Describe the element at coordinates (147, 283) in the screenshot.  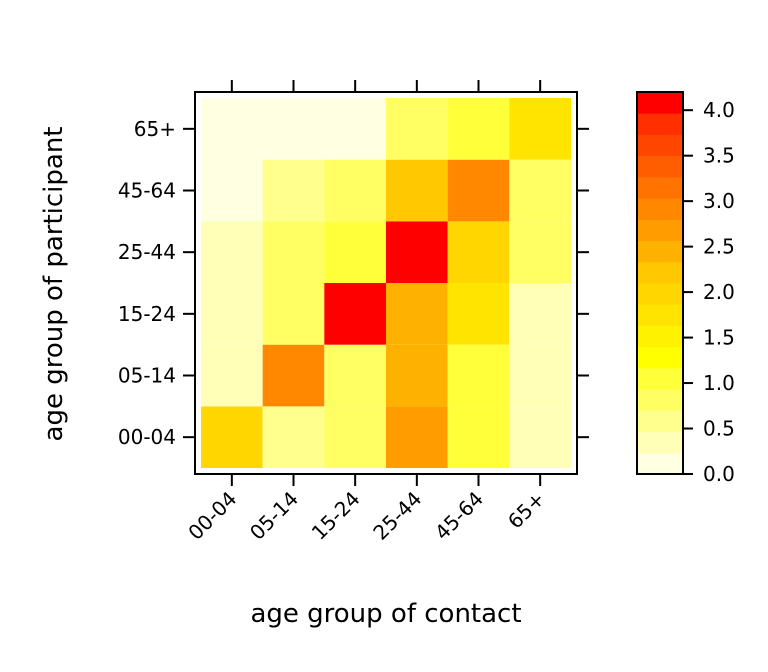
I see `y-tick-labels: 00-04 05-14 15-24 25-44 45-64 65+` at that location.